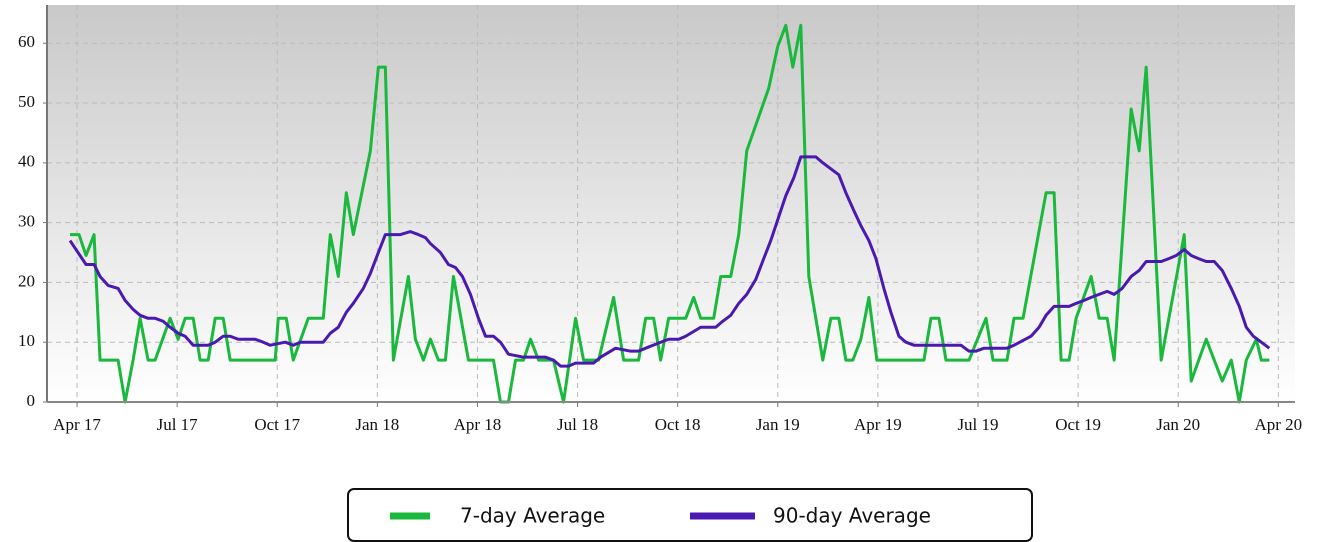 The height and width of the screenshot is (542, 1317). What do you see at coordinates (1278, 424) in the screenshot?
I see `x-tick-label: Apr 20` at bounding box center [1278, 424].